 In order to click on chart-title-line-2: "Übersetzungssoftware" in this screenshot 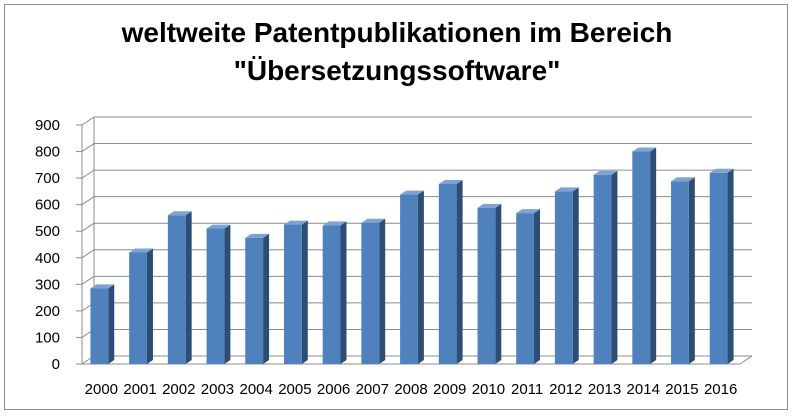, I will do `click(397, 70)`.